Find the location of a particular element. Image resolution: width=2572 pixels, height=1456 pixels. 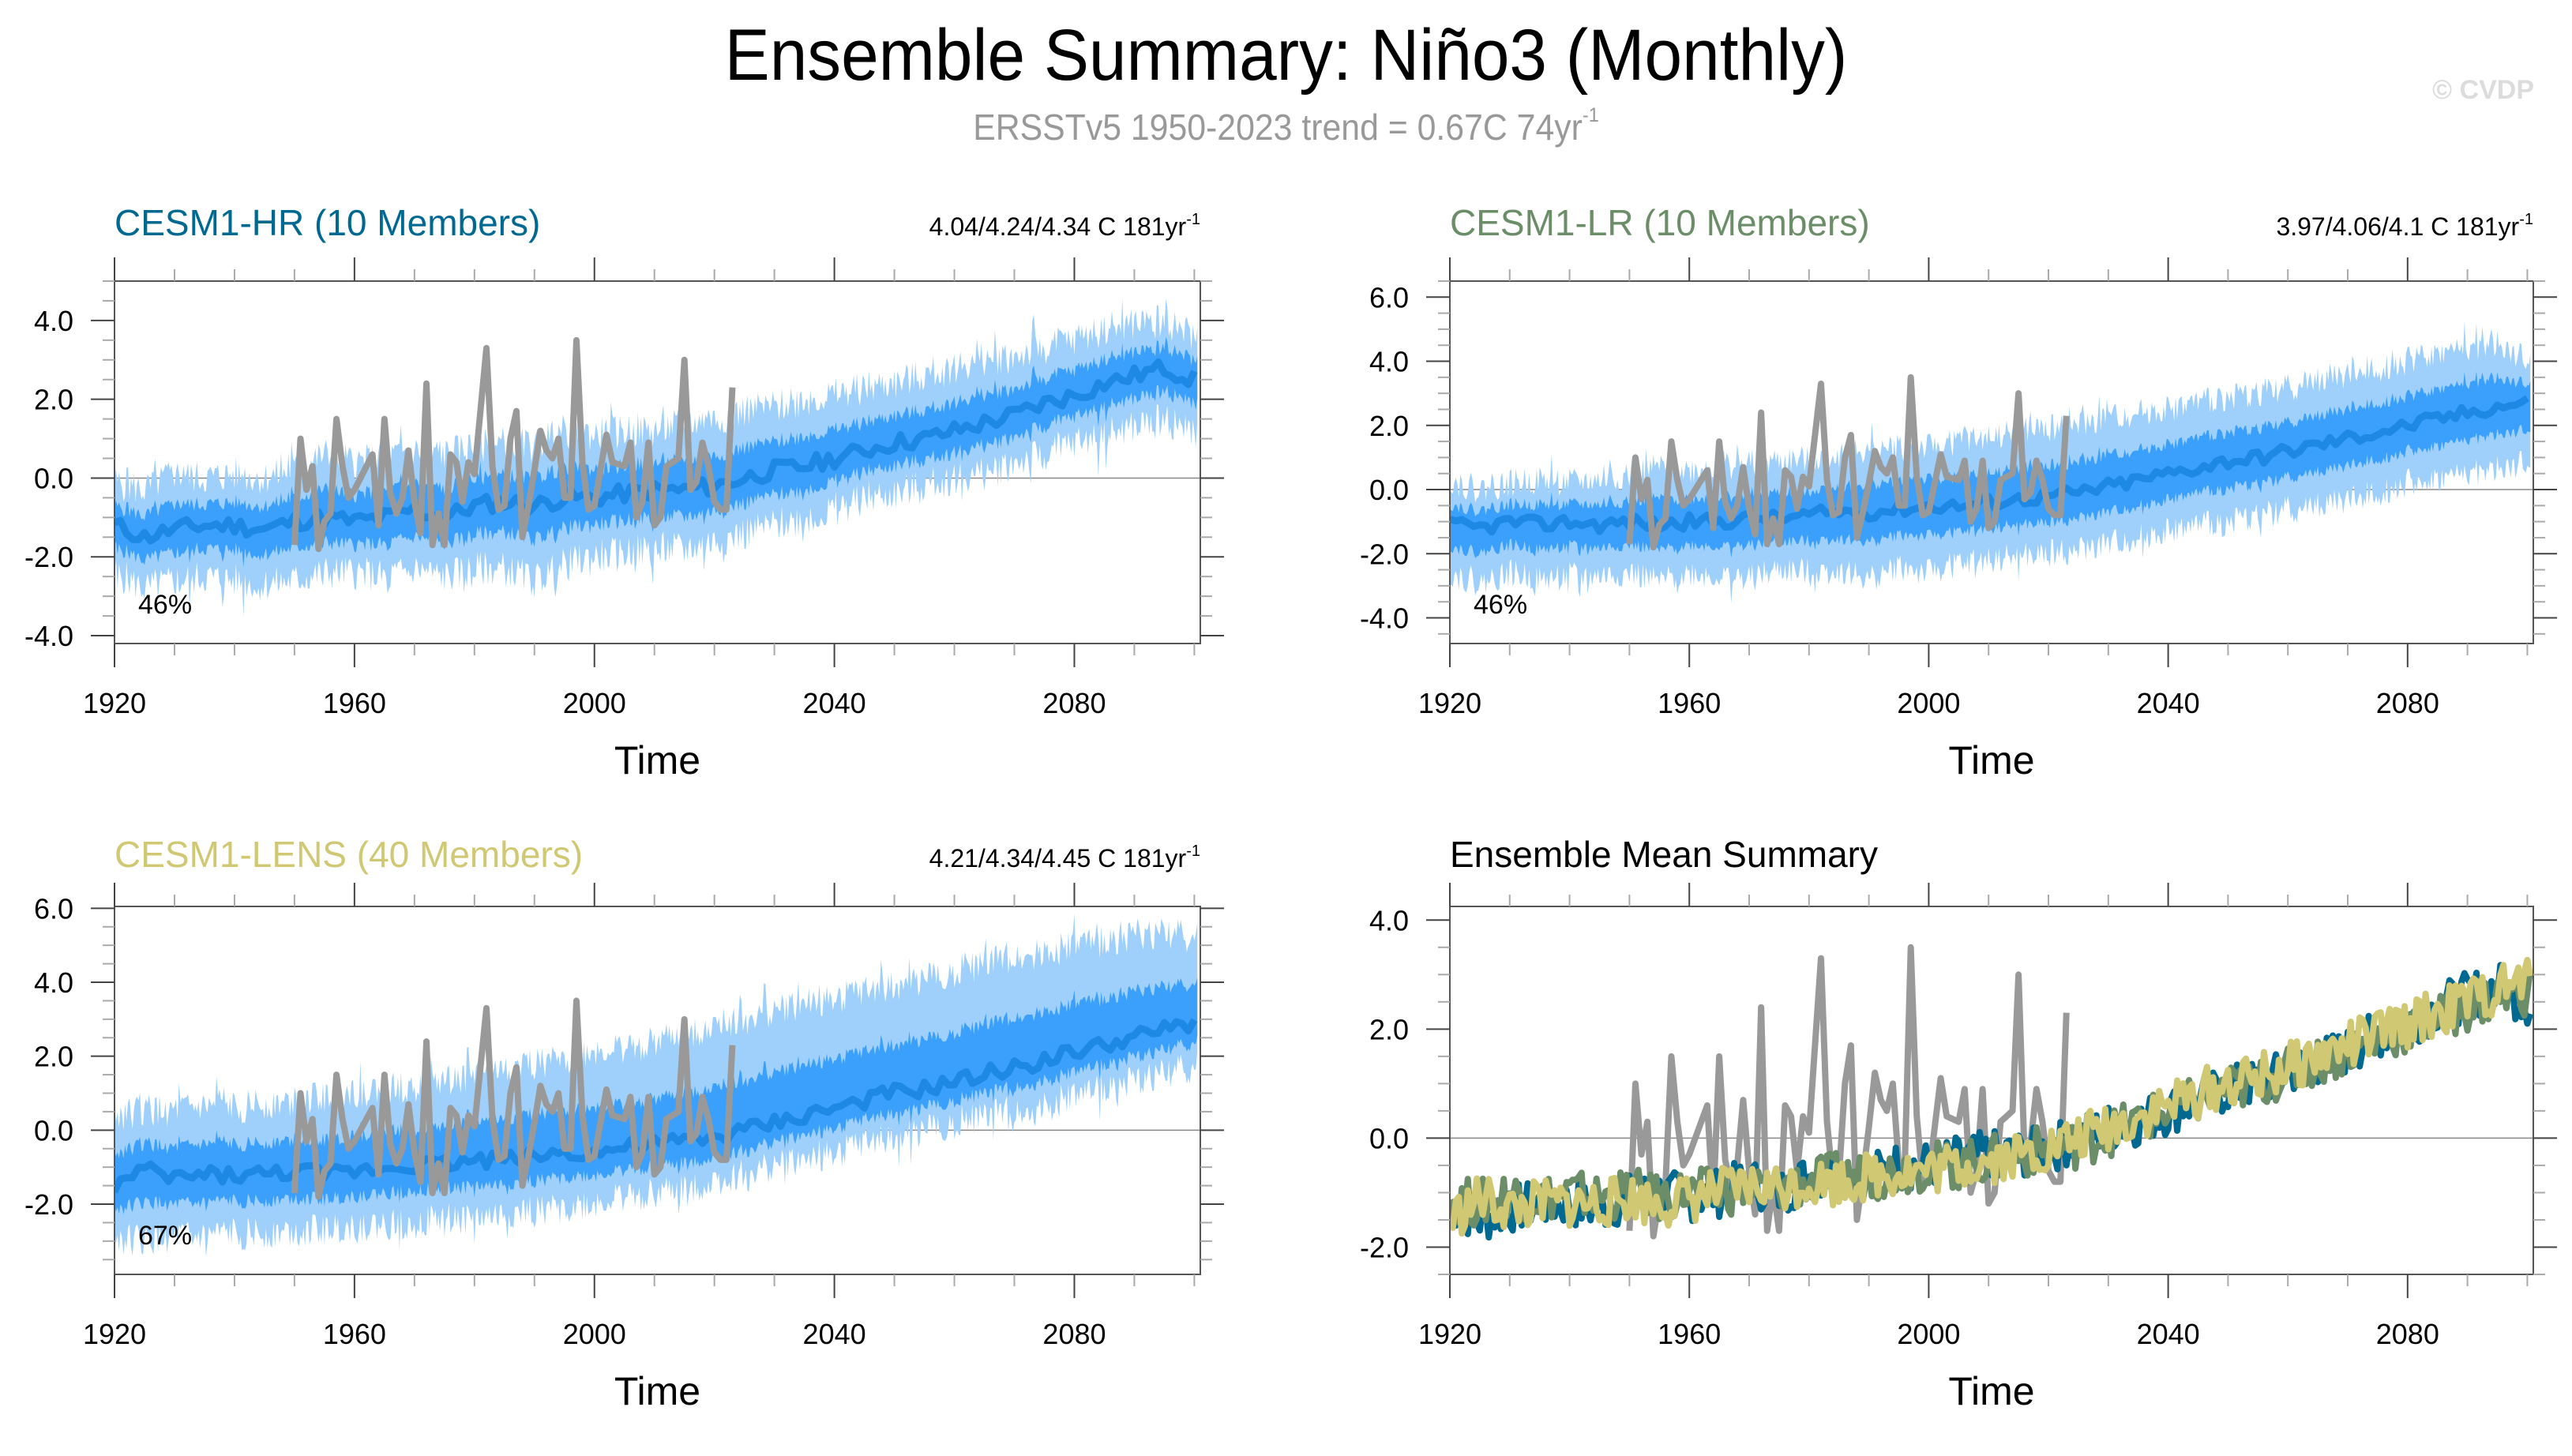

main-title: Ensemble Summary: Niño3 (Monthly) is located at coordinates (1286, 55).